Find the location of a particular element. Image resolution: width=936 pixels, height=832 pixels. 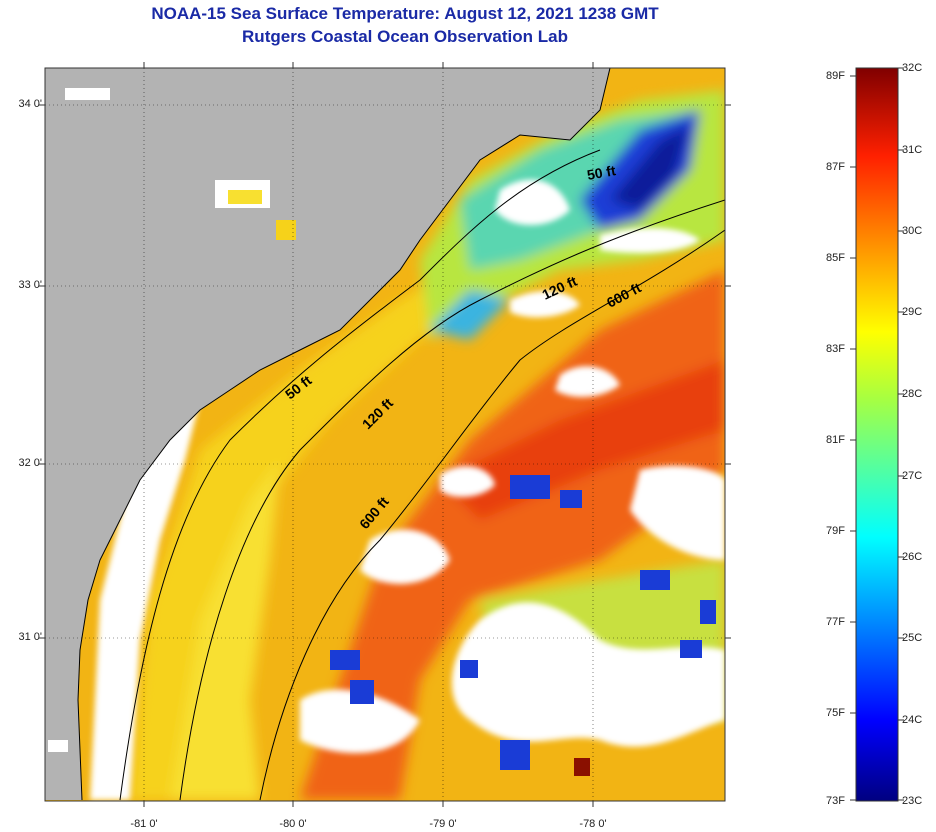

lat-label-34: 34 0' is located at coordinates (30, 104).